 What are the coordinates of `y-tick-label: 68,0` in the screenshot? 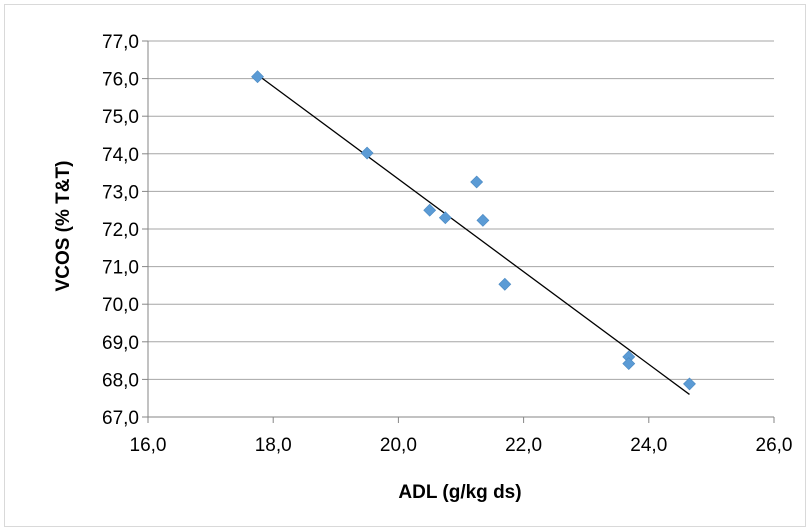 It's located at (120, 380).